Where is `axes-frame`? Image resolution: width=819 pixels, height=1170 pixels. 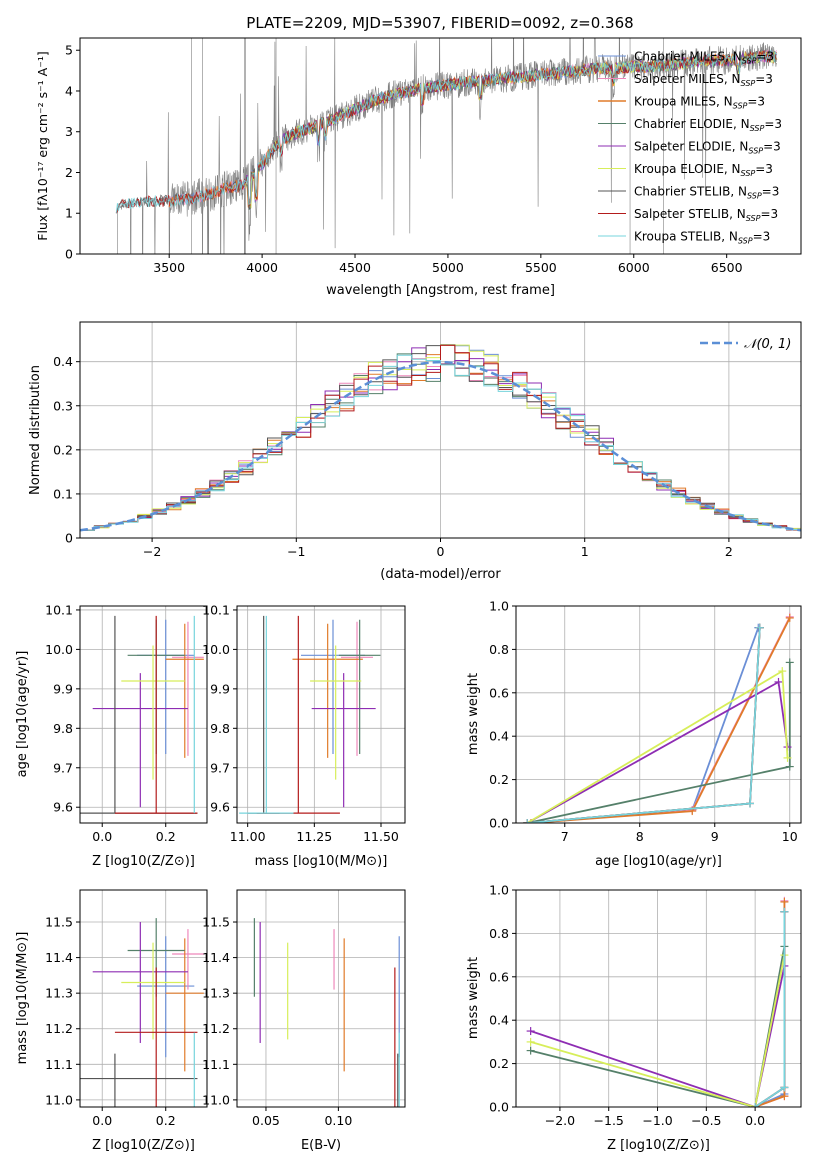
axes-frame is located at coordinates (321, 998).